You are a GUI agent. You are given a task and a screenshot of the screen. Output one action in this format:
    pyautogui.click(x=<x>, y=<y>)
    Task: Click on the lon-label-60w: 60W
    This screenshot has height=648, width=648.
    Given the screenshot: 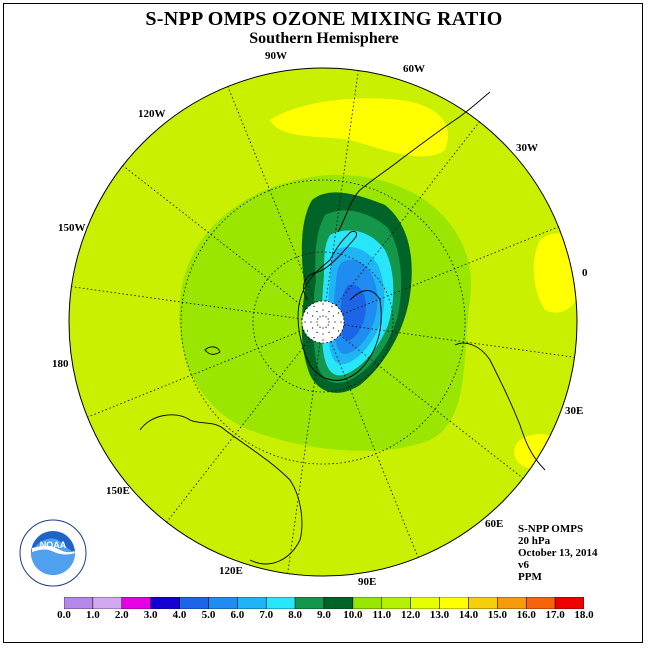 What is the action you would take?
    pyautogui.click(x=414, y=69)
    